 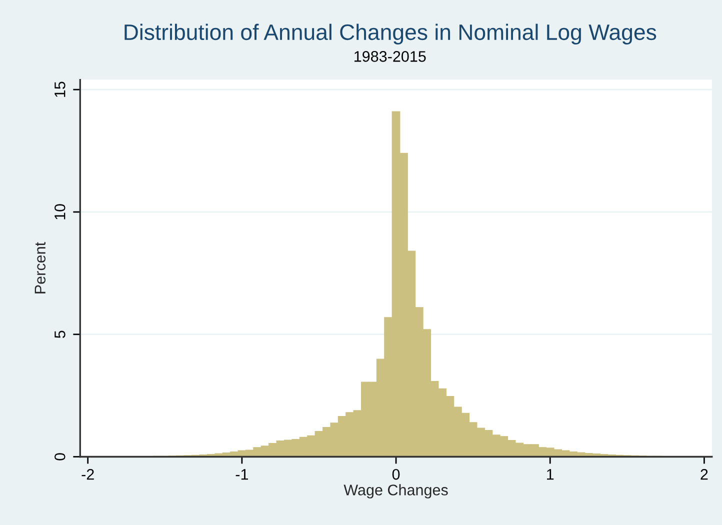 I want to click on y-tick-label: 0, so click(x=60, y=456).